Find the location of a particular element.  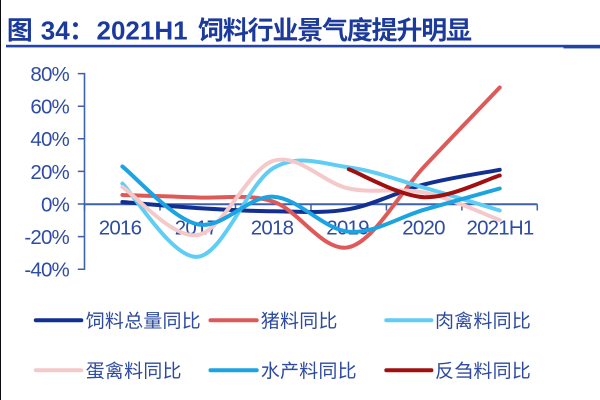

svg-text: 20% is located at coordinates (49, 172).